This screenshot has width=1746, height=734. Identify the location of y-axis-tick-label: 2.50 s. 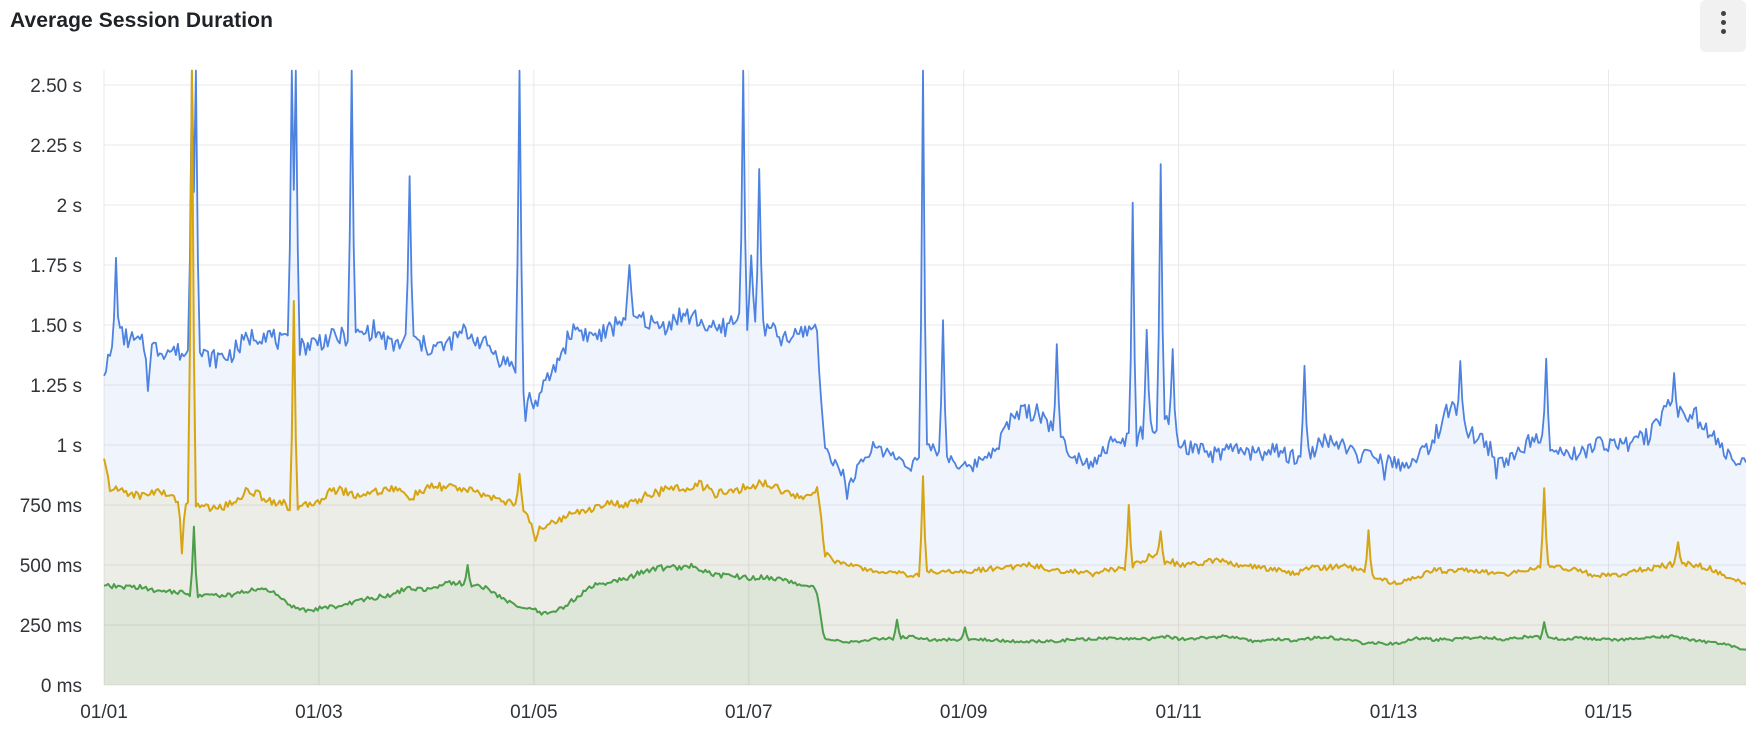
(56, 86).